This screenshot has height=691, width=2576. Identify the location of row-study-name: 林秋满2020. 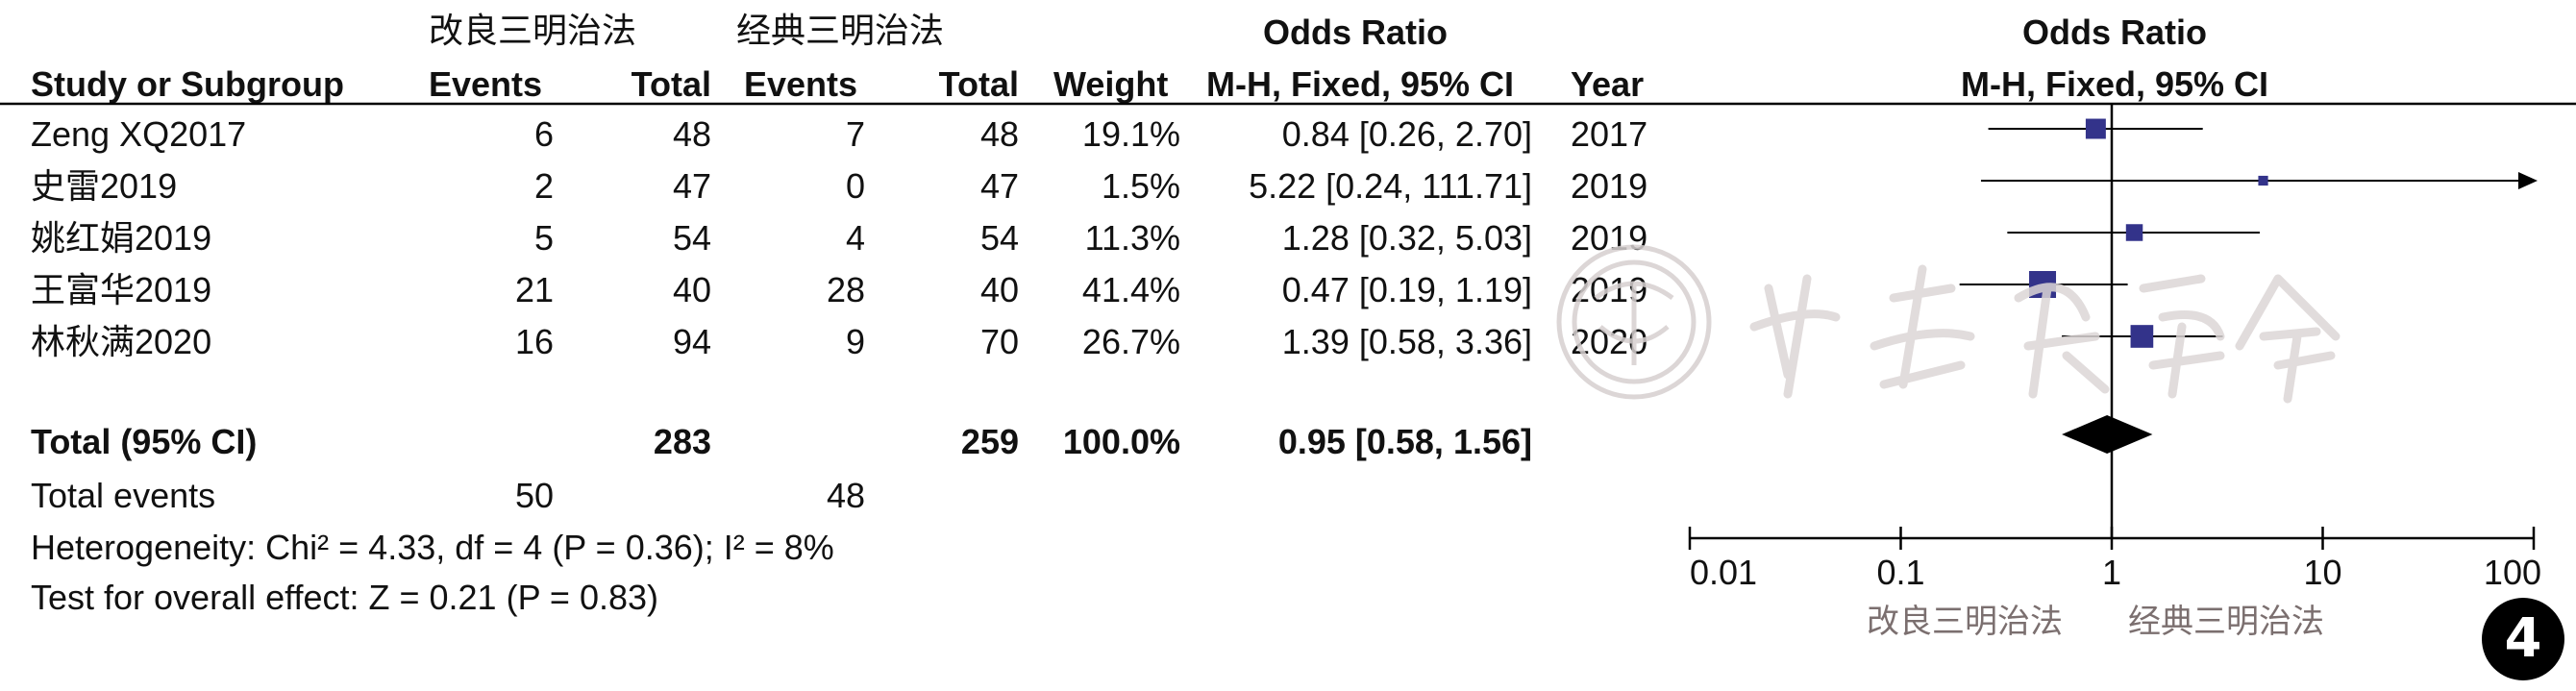
(121, 341).